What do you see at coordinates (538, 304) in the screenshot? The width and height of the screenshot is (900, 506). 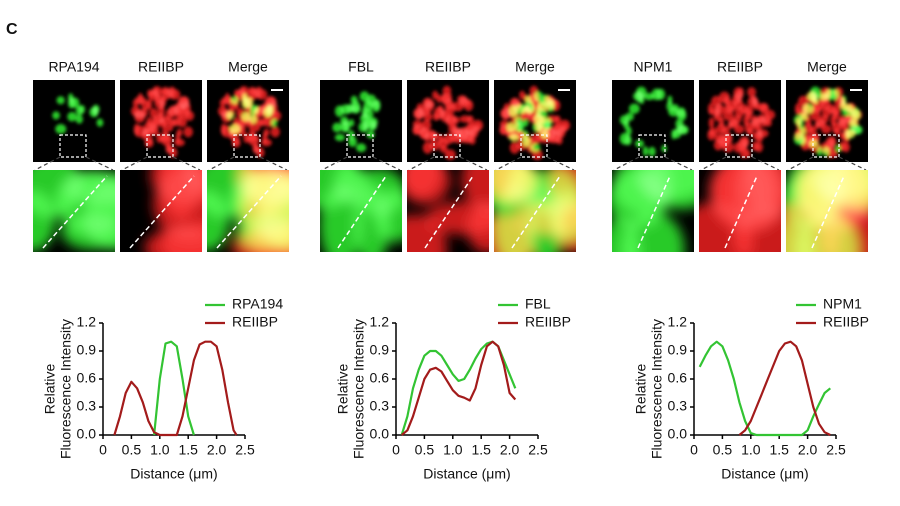 I see `legend-label: FBL` at bounding box center [538, 304].